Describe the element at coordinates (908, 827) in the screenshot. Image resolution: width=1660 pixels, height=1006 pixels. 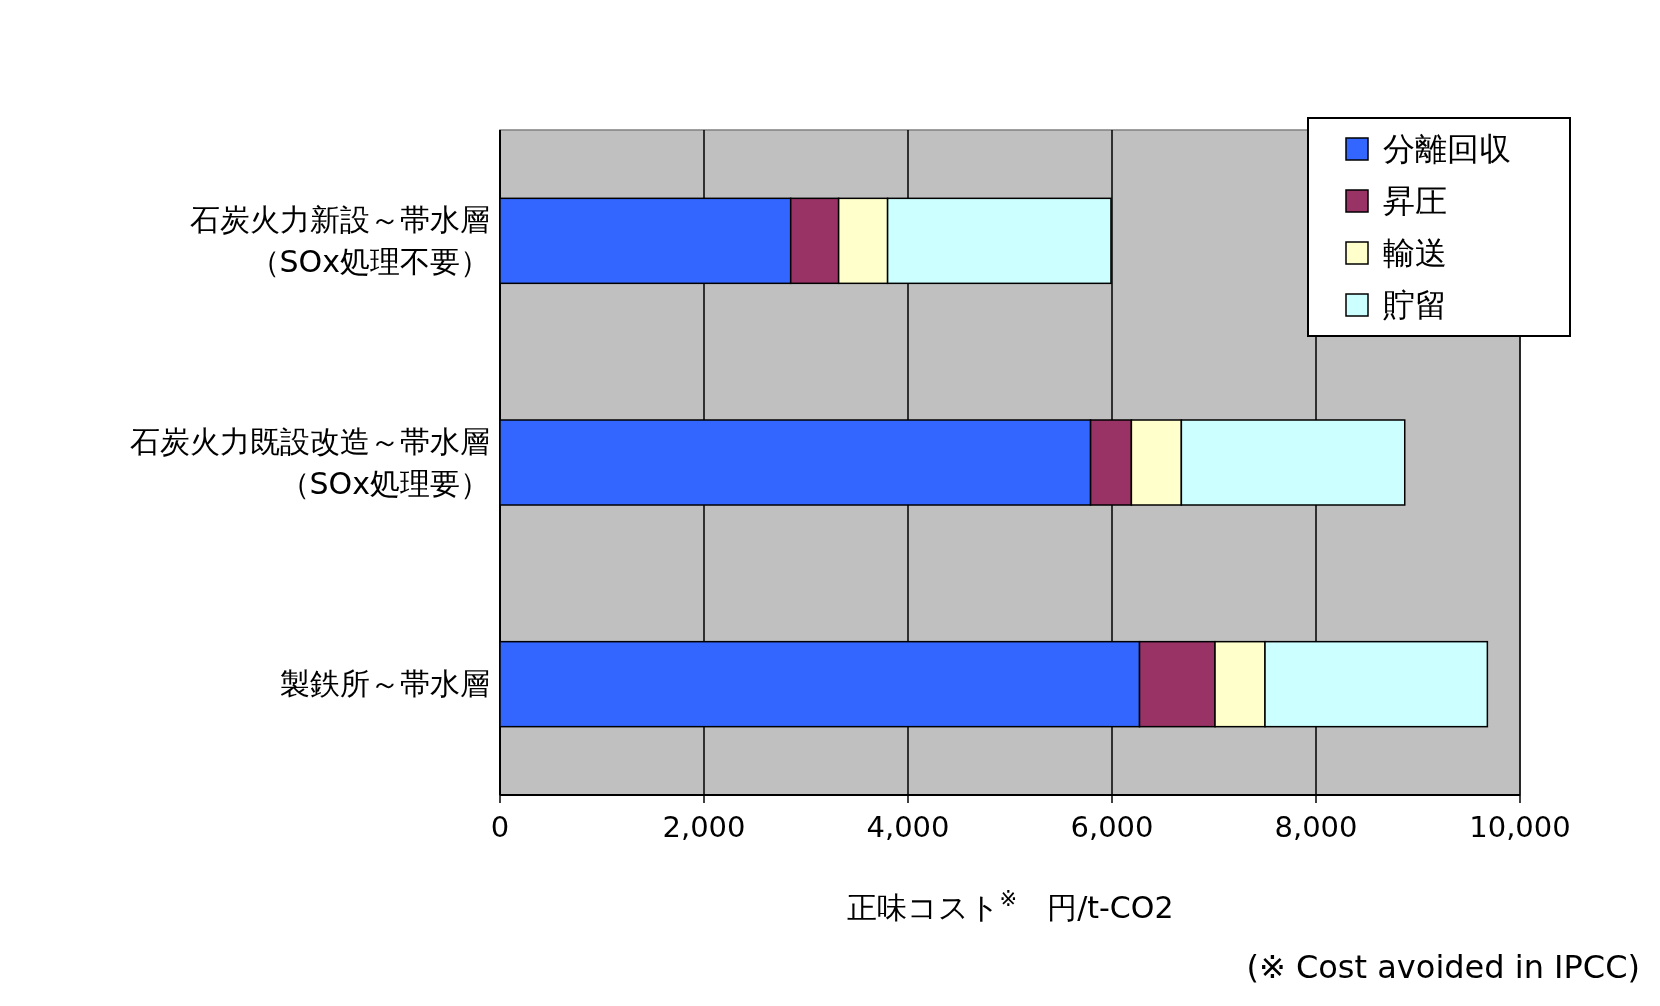
I see `x-tick-label: 4,000` at that location.